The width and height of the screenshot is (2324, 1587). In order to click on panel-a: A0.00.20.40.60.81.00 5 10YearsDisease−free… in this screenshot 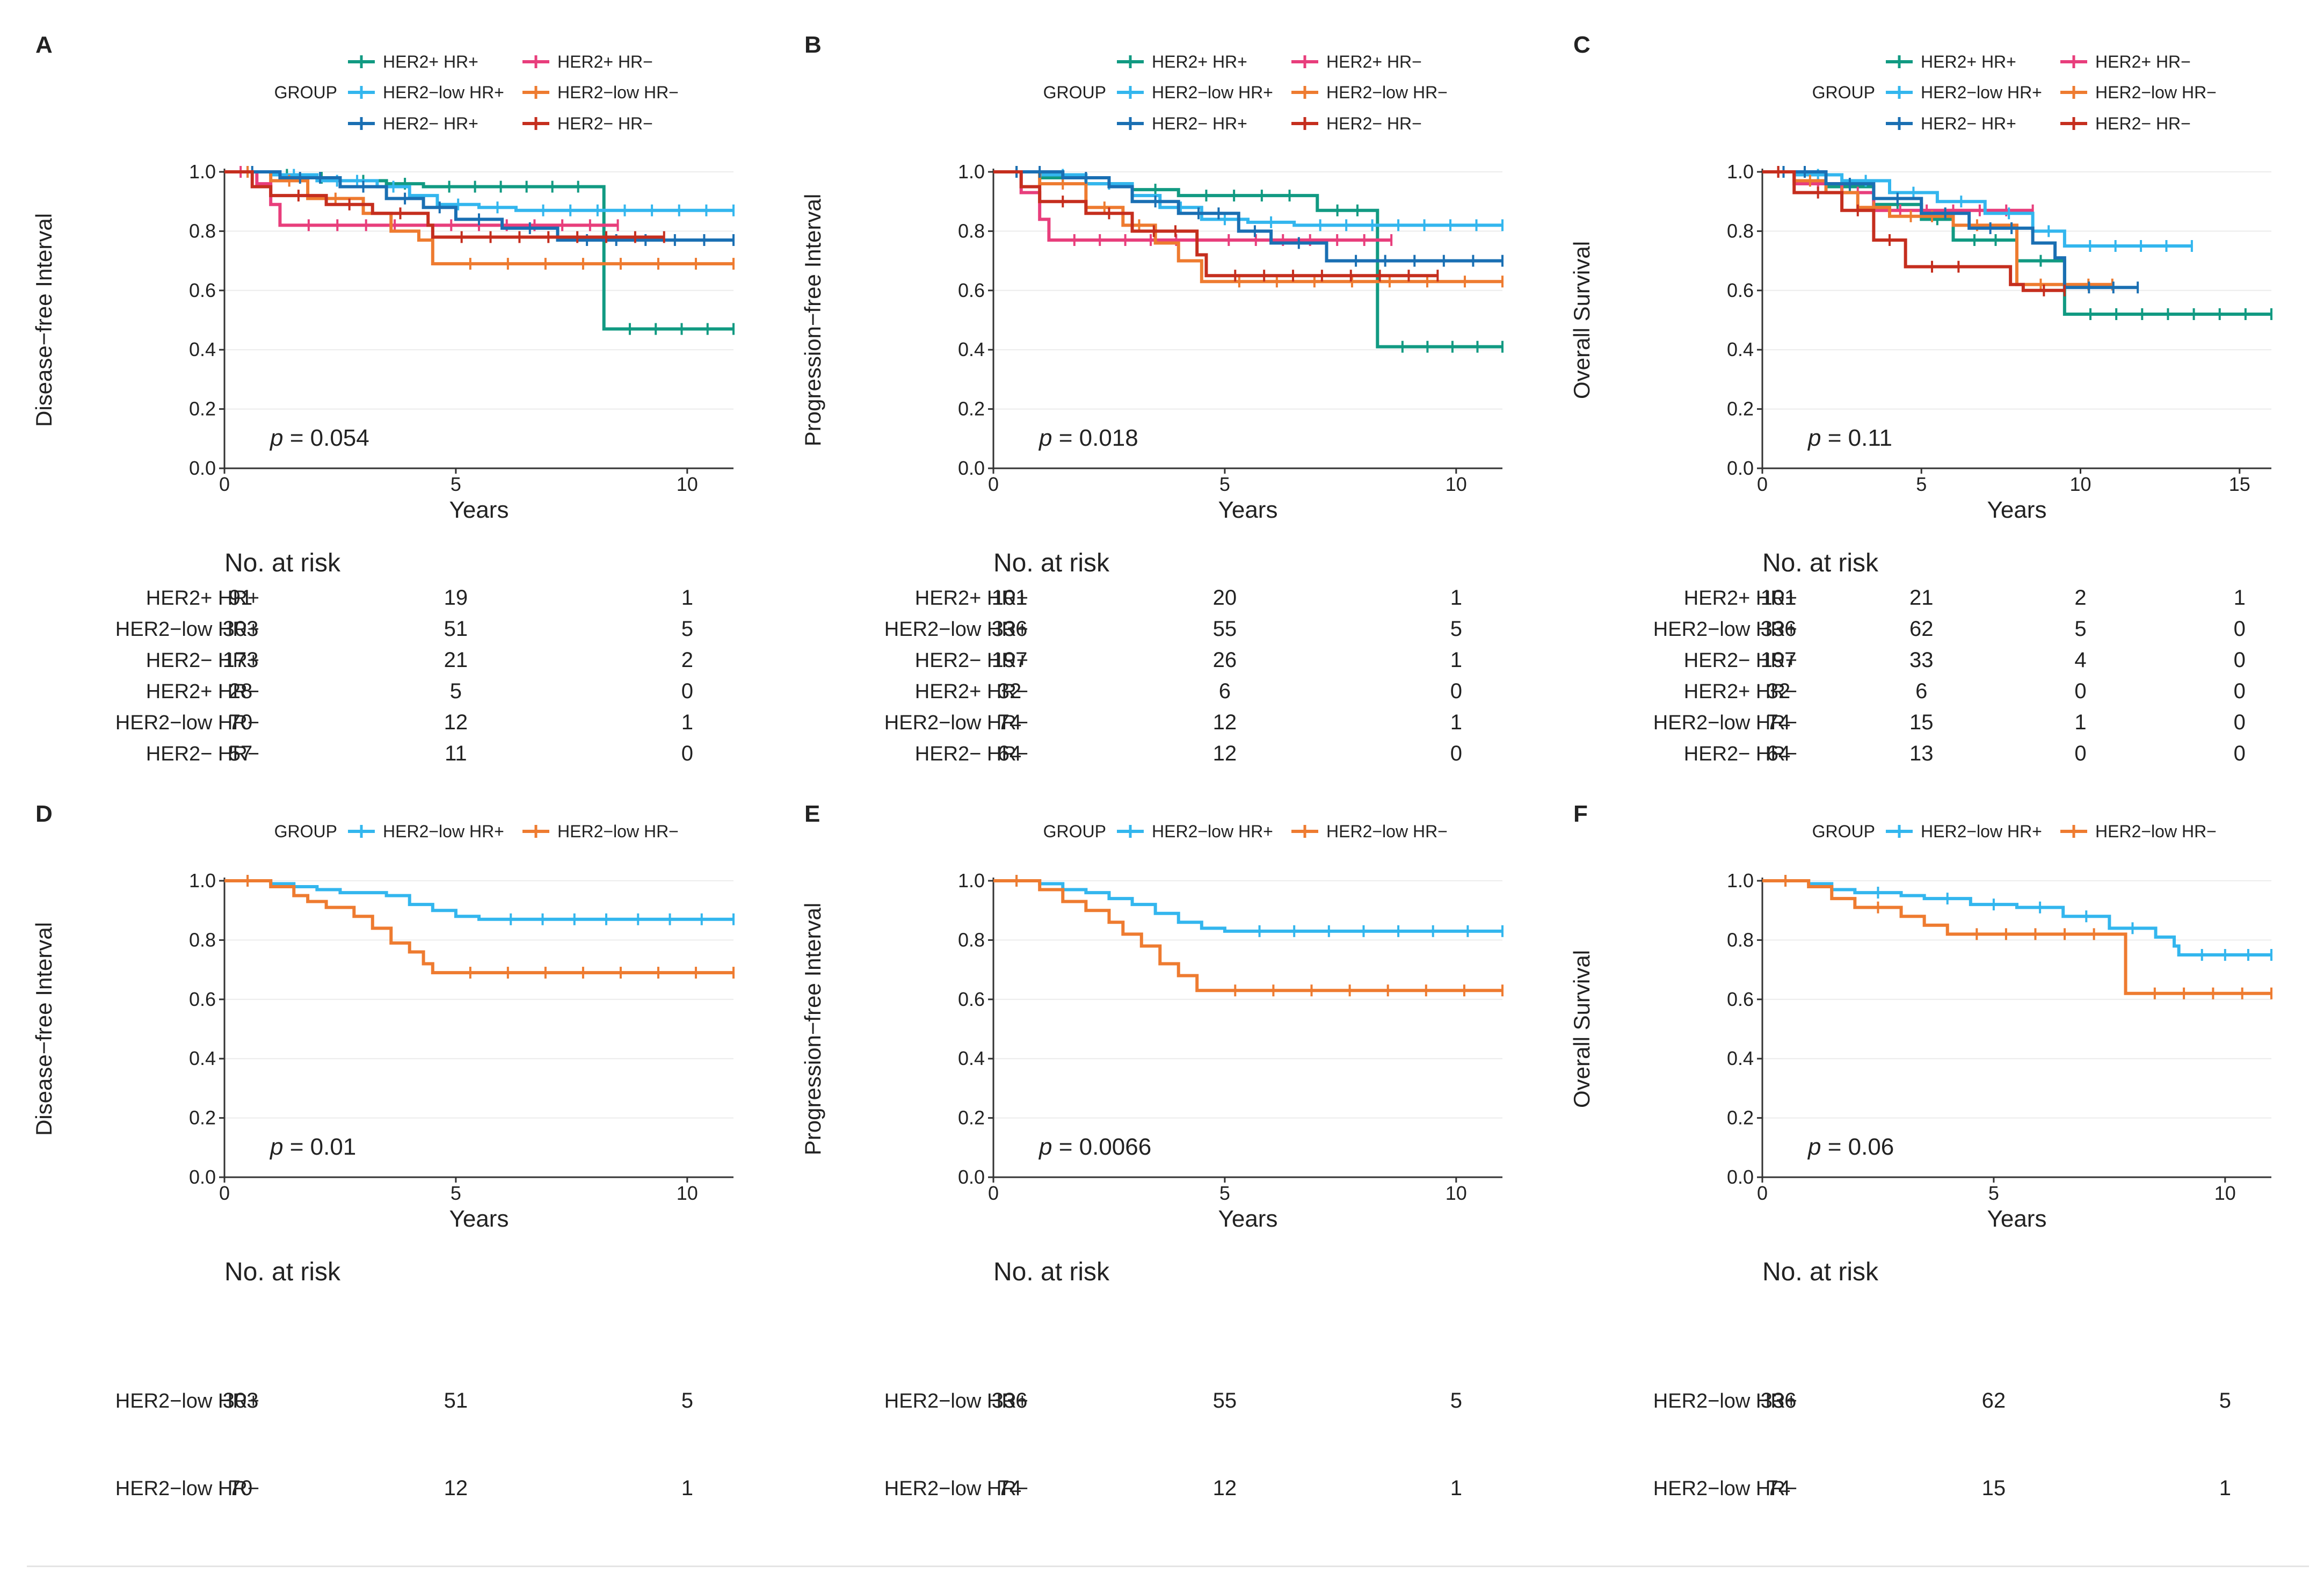, I will do `click(383, 398)`.